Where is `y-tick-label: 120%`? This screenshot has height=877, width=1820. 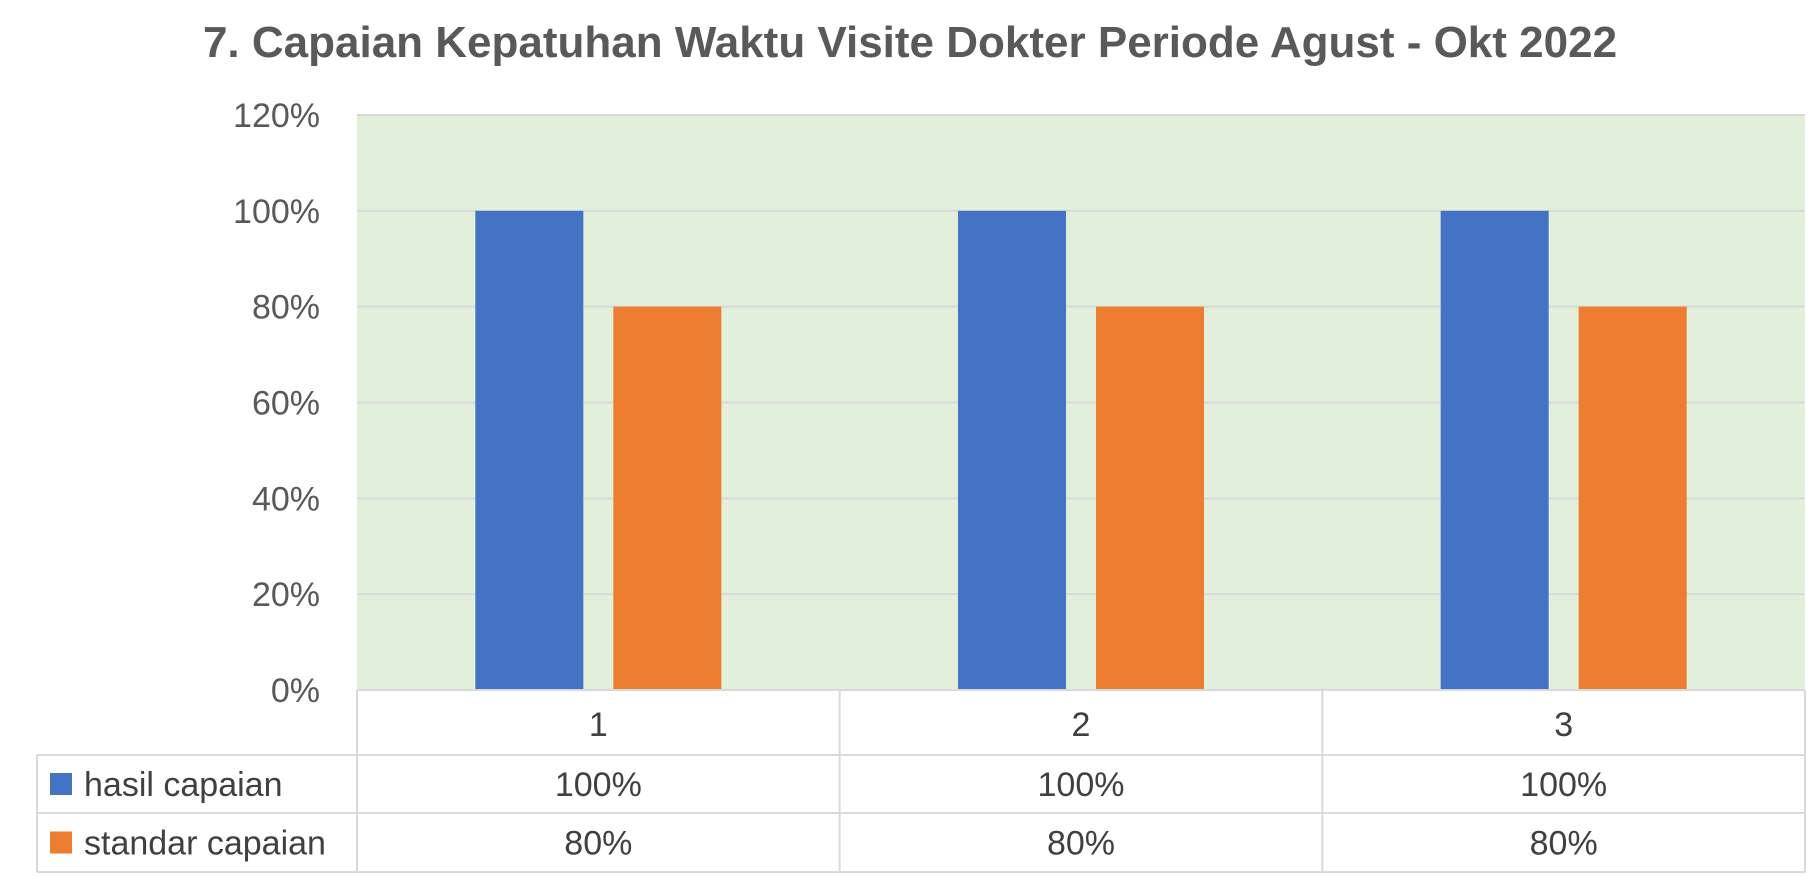 y-tick-label: 120% is located at coordinates (276, 116).